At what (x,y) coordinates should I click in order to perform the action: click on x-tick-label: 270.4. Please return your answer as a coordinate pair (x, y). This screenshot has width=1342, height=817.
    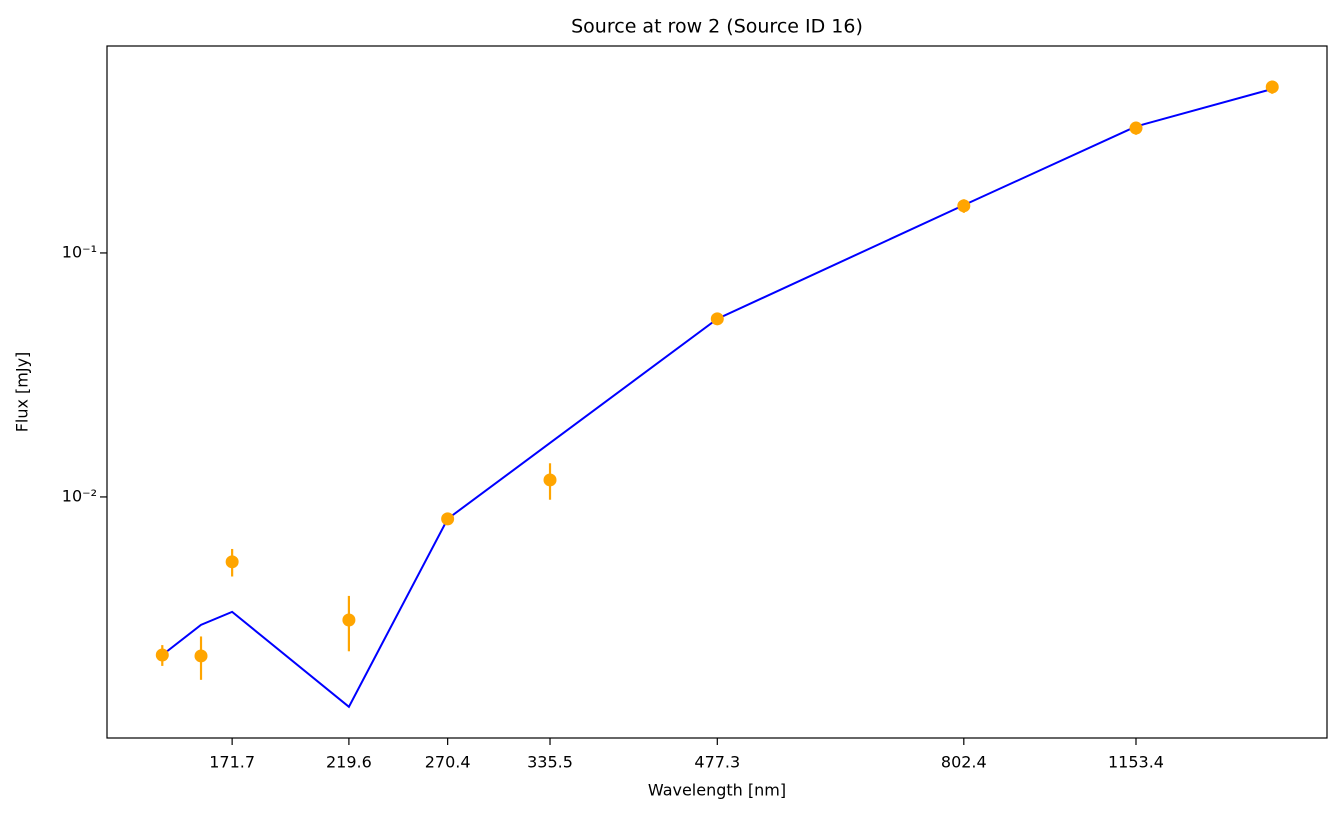
    Looking at the image, I should click on (448, 762).